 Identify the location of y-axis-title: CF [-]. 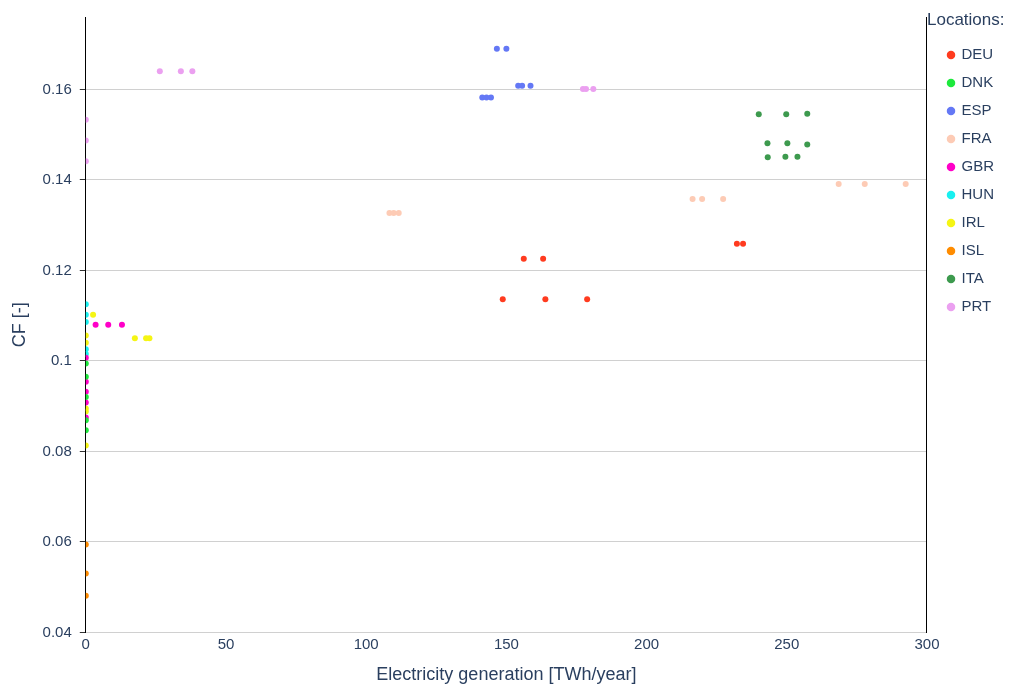
(18, 325).